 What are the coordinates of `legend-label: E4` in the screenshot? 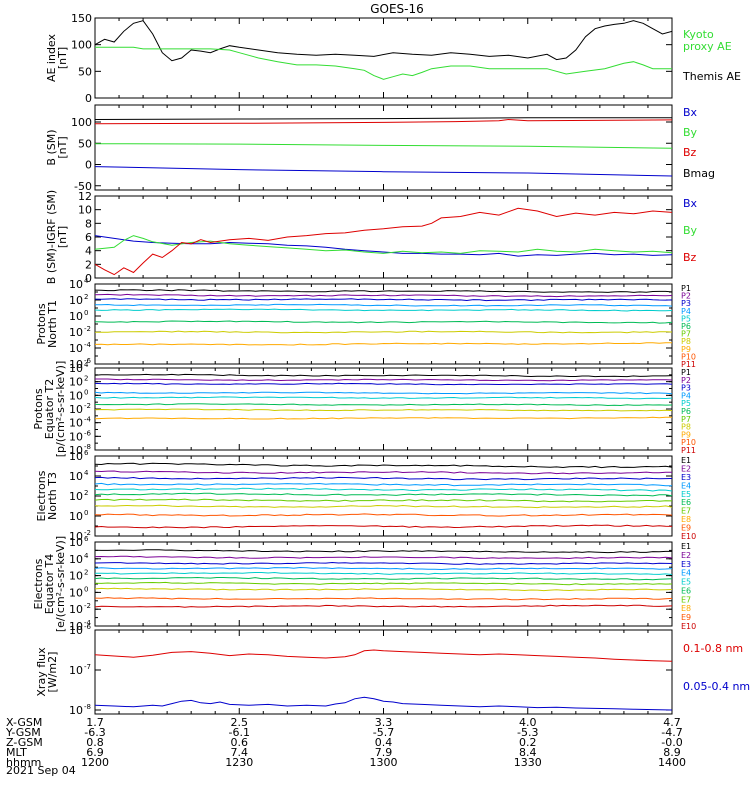 It's located at (686, 573).